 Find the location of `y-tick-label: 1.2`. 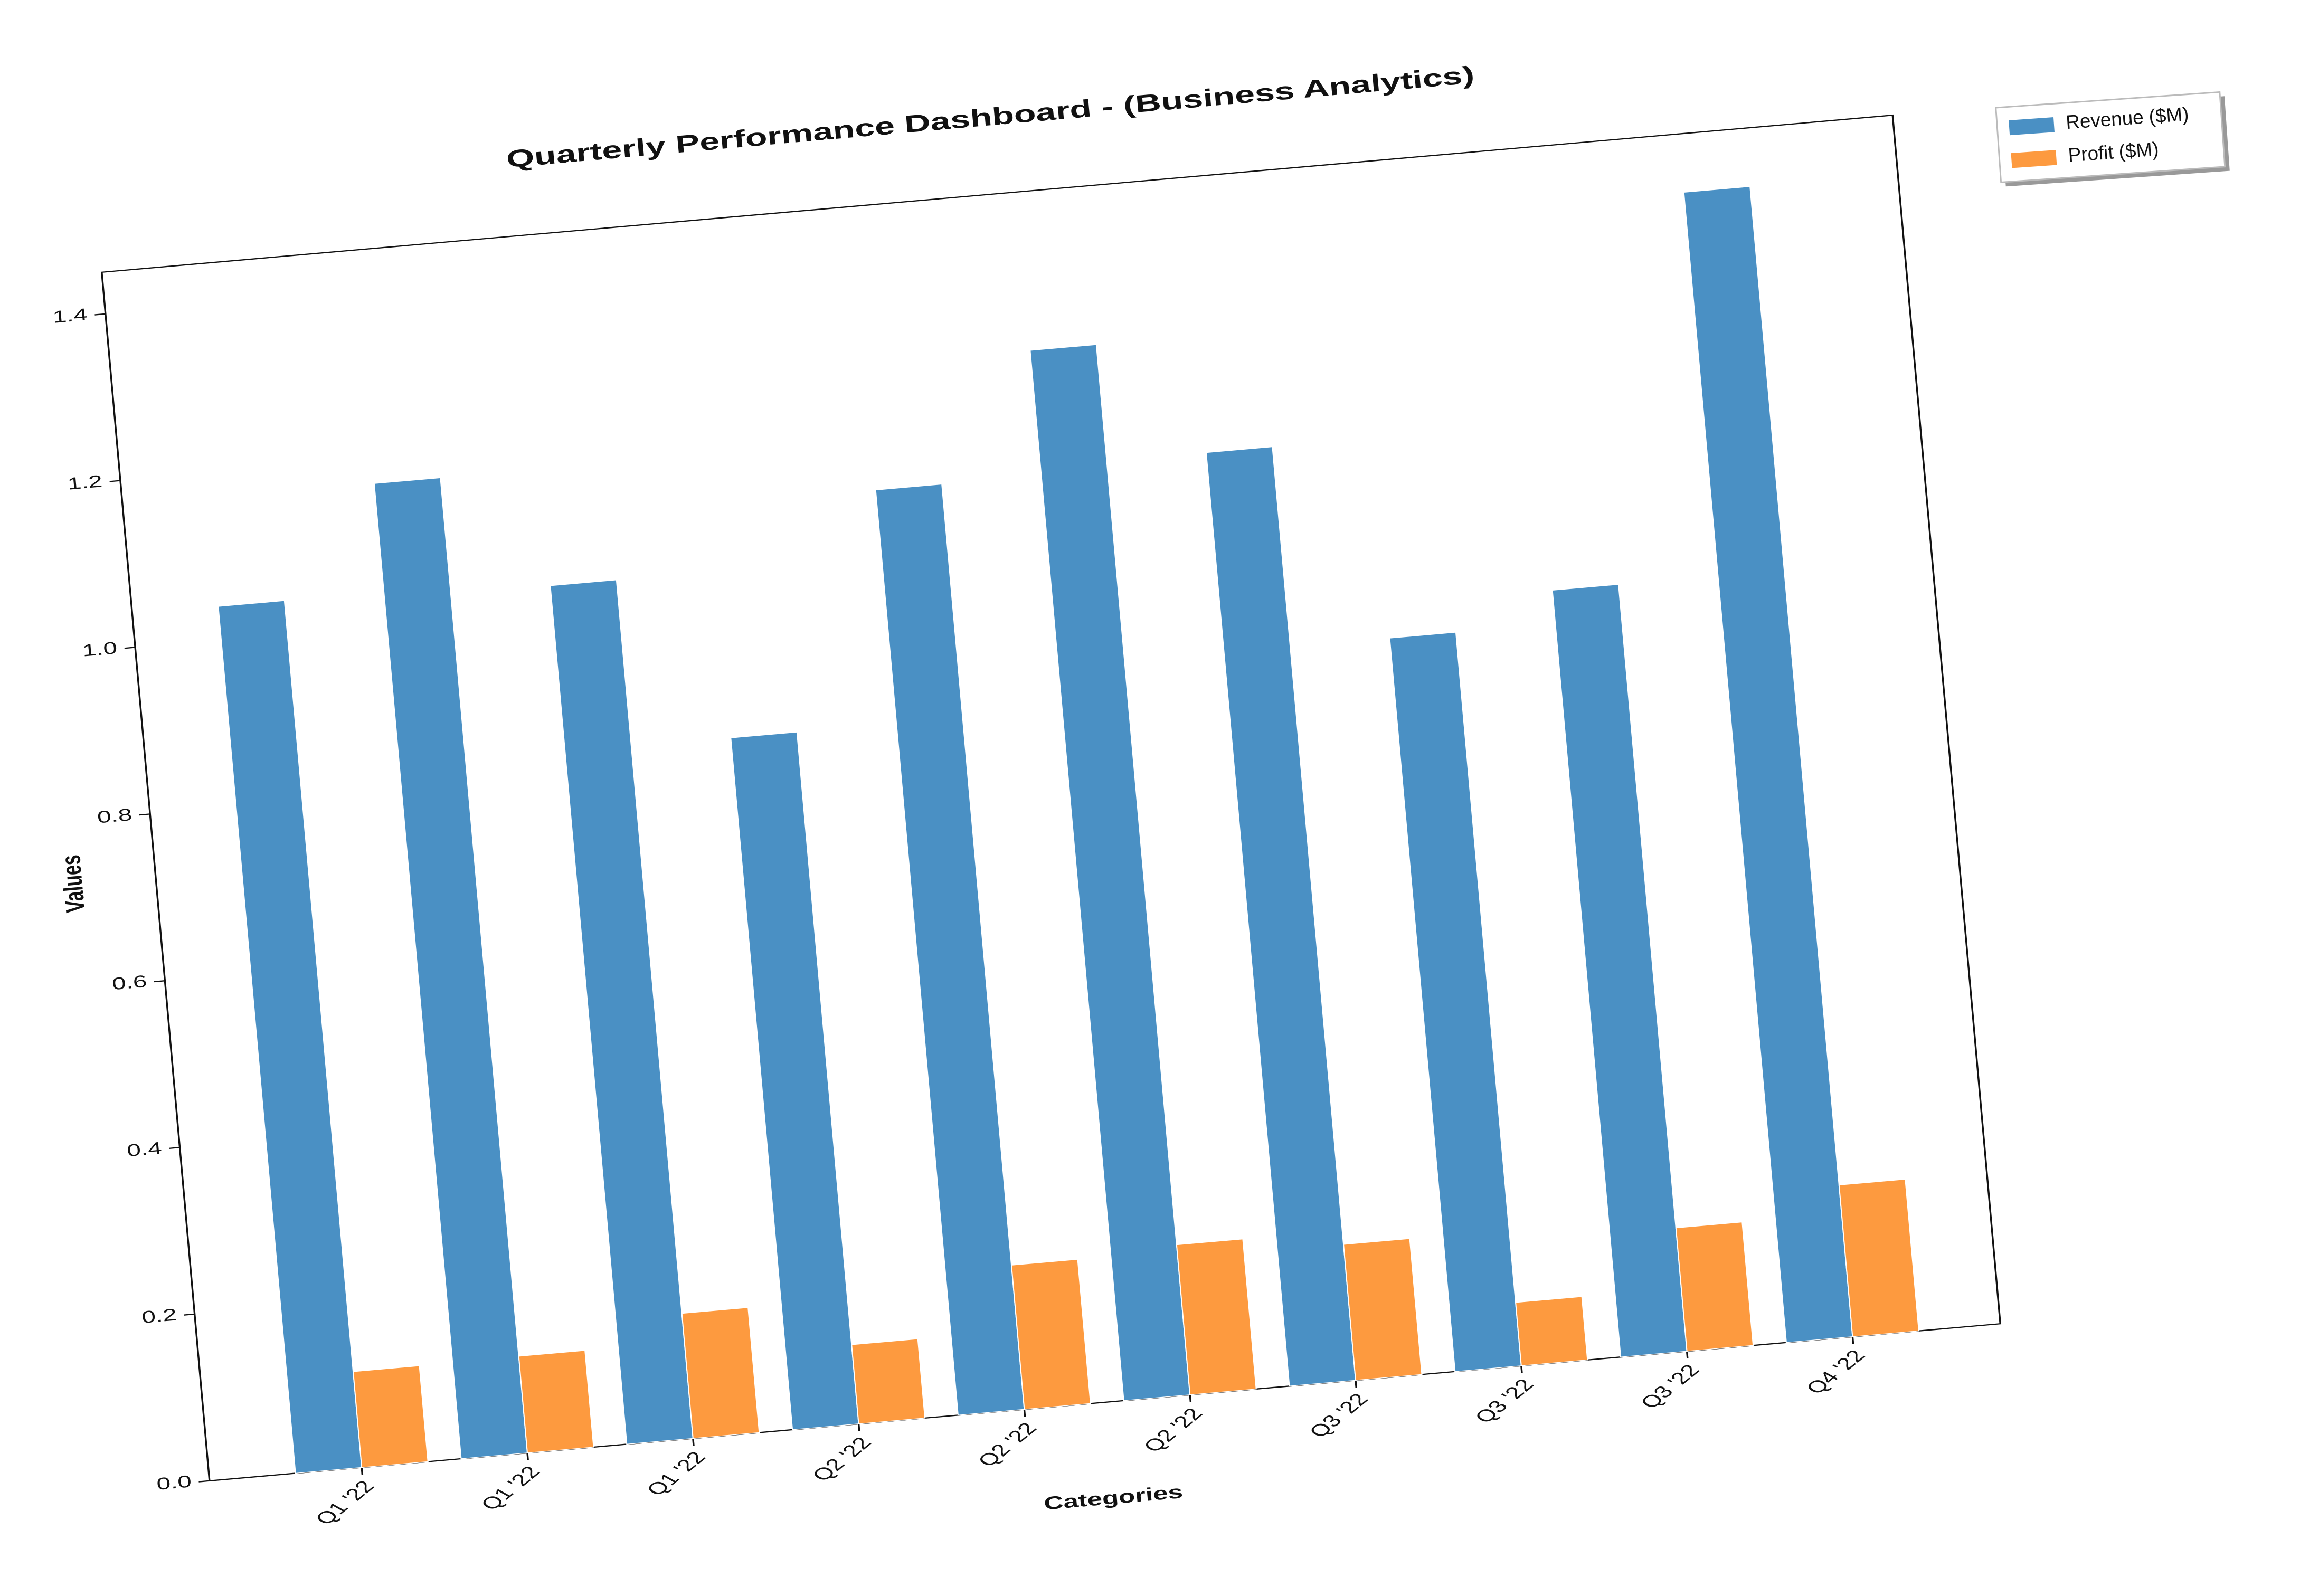

y-tick-label: 1.2 is located at coordinates (85, 482).